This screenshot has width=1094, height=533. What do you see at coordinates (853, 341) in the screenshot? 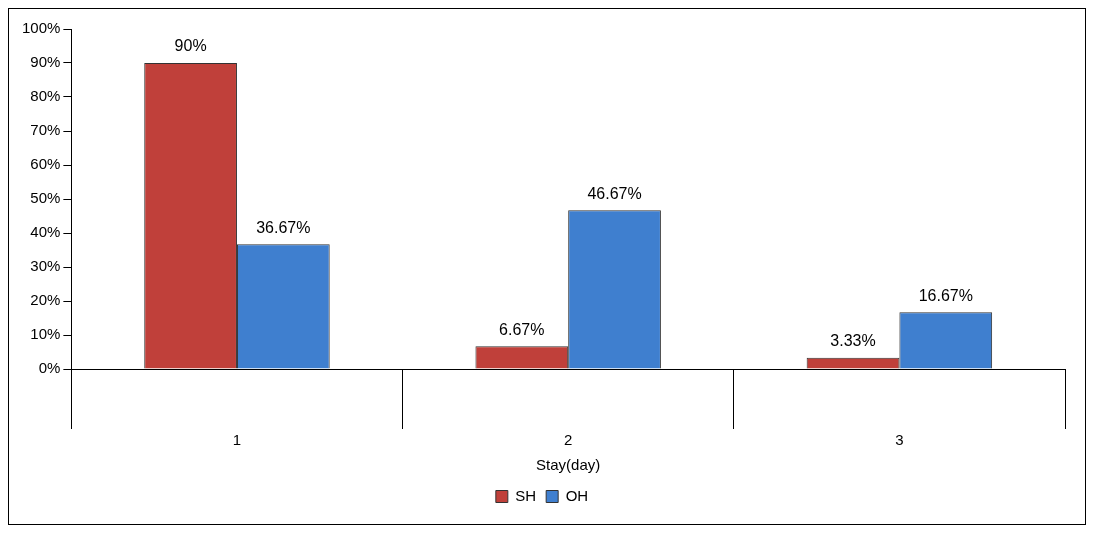
I see `data-label: 3.33%` at bounding box center [853, 341].